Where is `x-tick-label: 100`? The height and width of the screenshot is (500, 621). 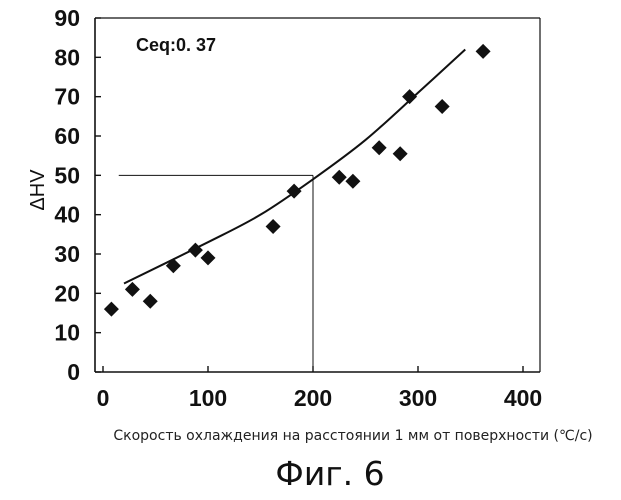
x-tick-label: 100 is located at coordinates (208, 398).